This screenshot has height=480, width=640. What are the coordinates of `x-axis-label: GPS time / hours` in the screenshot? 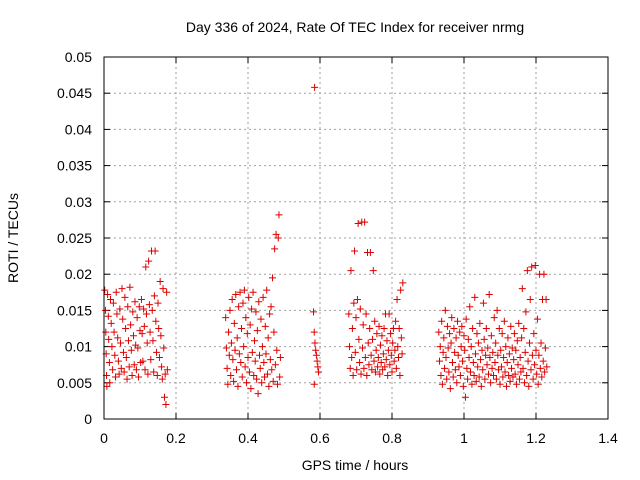 It's located at (355, 465).